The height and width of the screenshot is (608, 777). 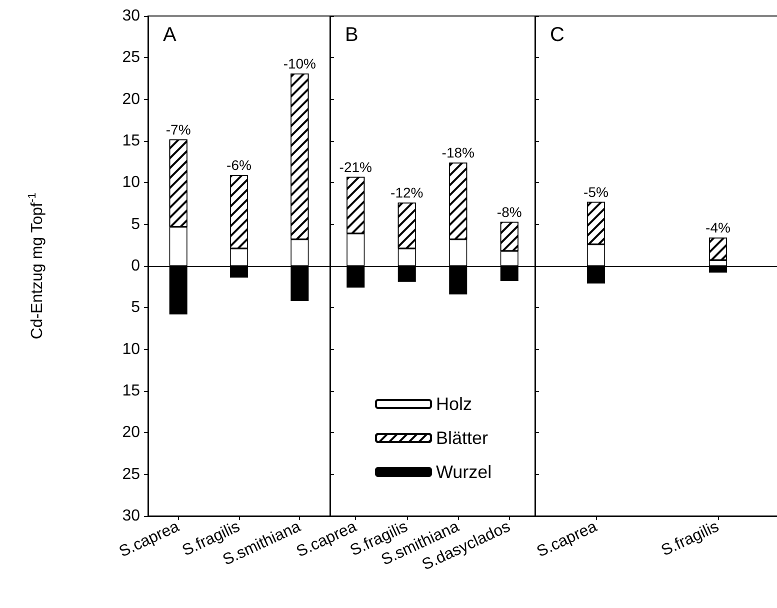 I want to click on chart-title: B, so click(x=351, y=35).